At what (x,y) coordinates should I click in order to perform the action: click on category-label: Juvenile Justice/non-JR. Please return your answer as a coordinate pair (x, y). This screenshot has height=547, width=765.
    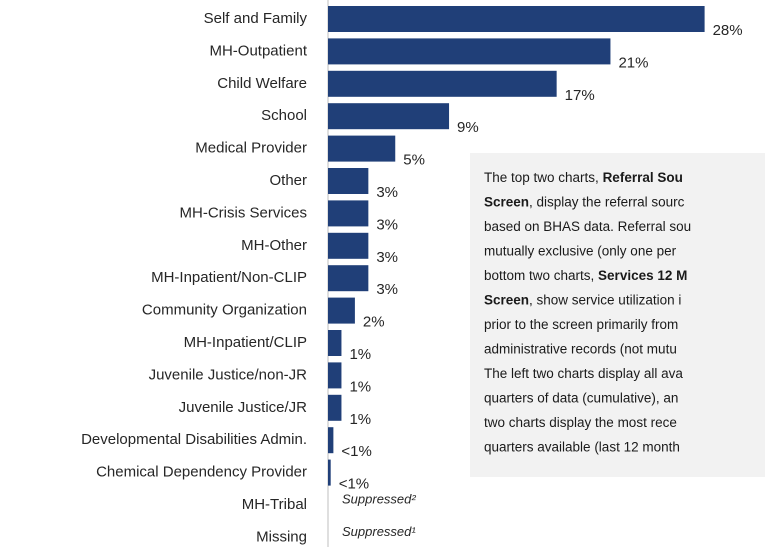
    Looking at the image, I should click on (228, 374).